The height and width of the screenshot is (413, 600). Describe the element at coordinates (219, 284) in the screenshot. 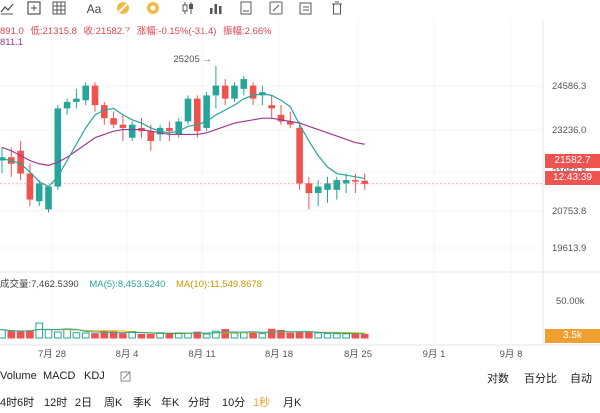

I see `volume-ma10: MA(10):11,549.8678` at that location.